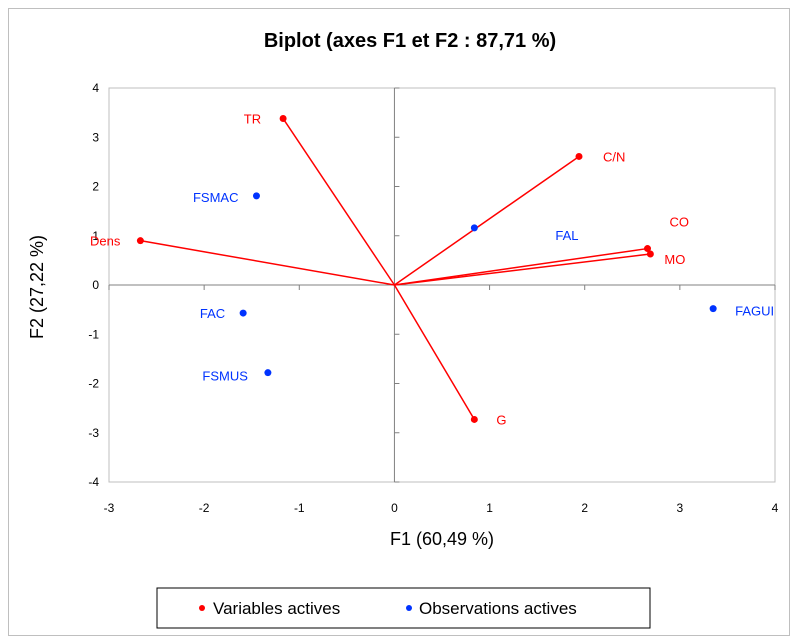 The height and width of the screenshot is (643, 800). I want to click on legend-marker-observations, so click(409, 608).